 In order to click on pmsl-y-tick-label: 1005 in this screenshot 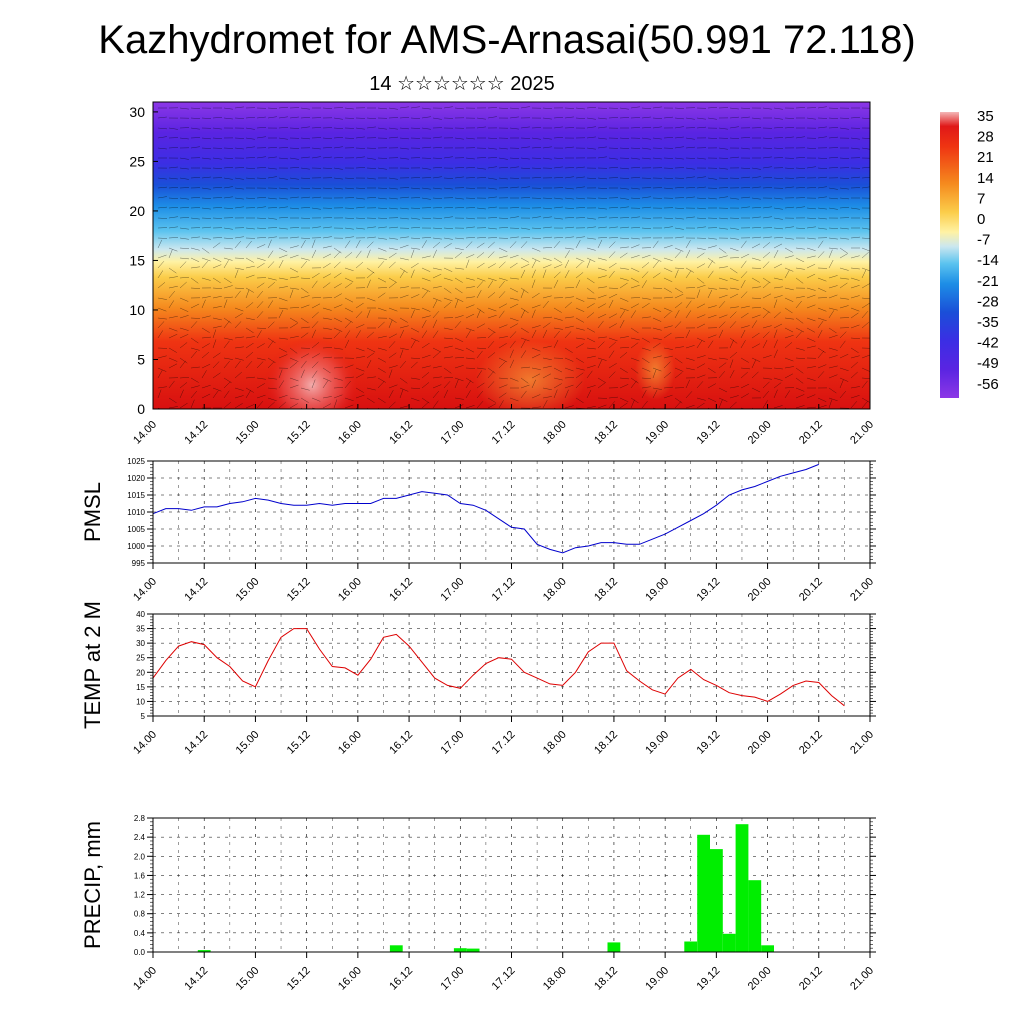, I will do `click(136, 529)`.